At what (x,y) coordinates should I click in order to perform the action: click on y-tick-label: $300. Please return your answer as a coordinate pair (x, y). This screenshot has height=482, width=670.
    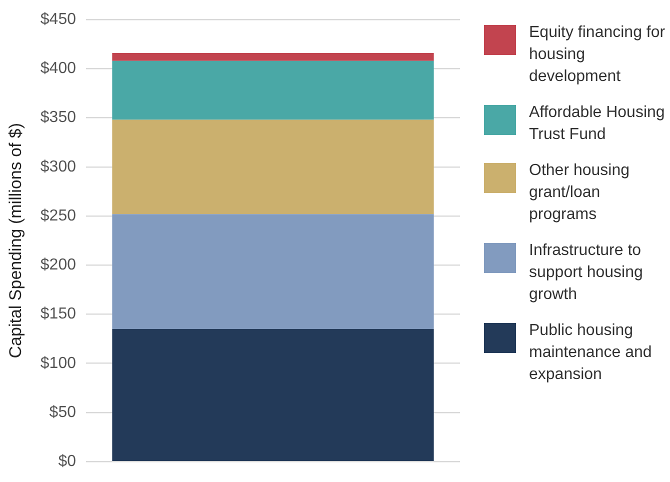
    Looking at the image, I should click on (58, 167).